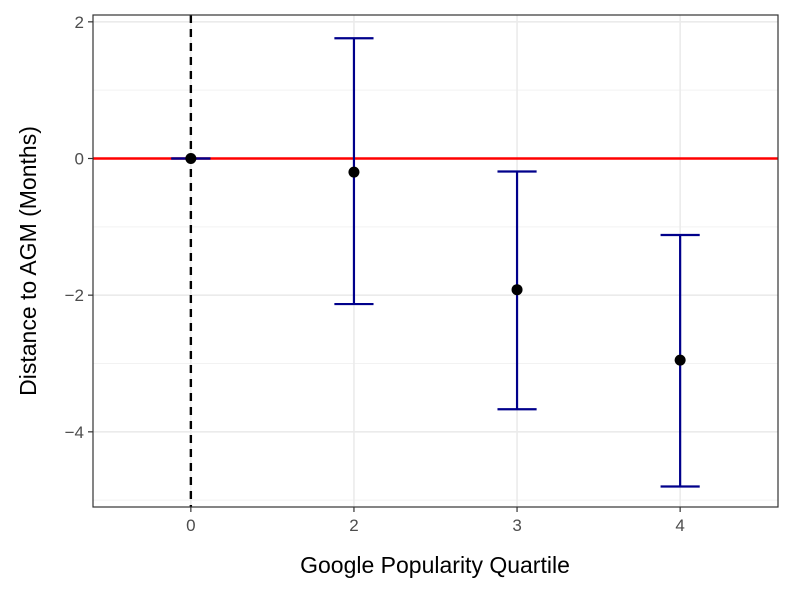 The image size is (793, 595). What do you see at coordinates (435, 565) in the screenshot?
I see `x-axis-title: Google Popularity Quartile` at bounding box center [435, 565].